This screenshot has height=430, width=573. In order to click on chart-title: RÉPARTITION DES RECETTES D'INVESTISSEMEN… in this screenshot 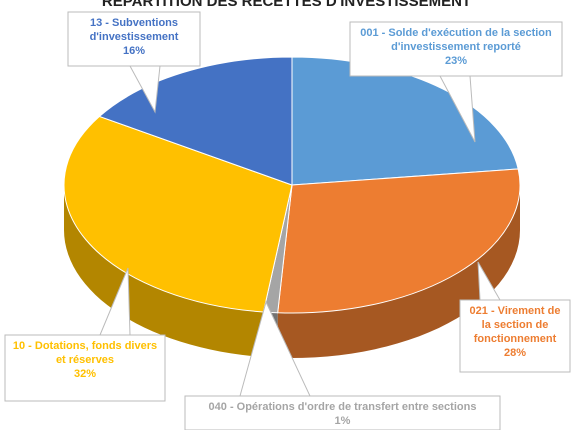, I will do `click(286, 5)`.